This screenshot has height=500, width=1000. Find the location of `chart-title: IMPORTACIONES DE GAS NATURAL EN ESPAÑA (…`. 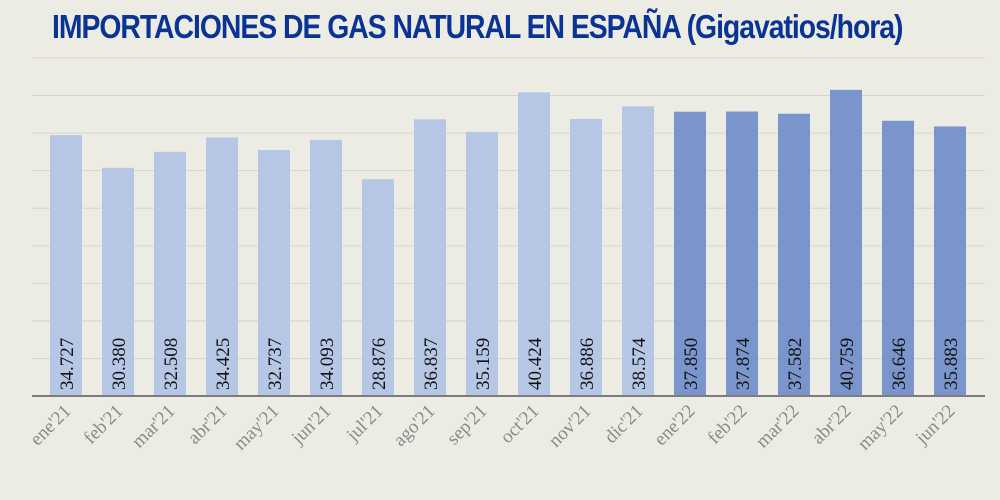

chart-title: IMPORTACIONES DE GAS NATURAL EN ESPAÑA (… is located at coordinates (477, 26).